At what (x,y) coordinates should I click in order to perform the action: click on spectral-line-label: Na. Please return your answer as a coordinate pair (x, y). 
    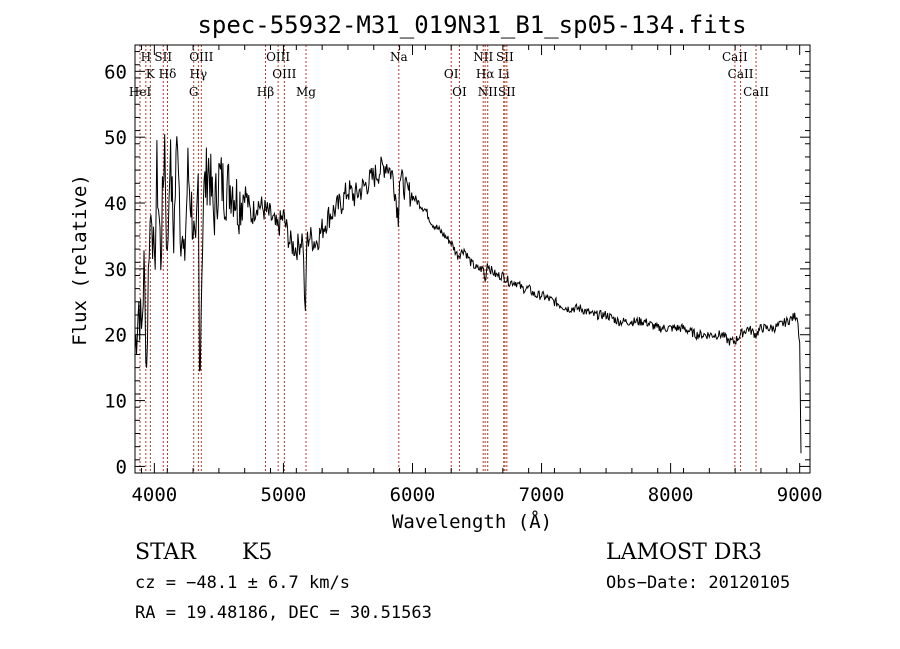
    Looking at the image, I should click on (399, 57).